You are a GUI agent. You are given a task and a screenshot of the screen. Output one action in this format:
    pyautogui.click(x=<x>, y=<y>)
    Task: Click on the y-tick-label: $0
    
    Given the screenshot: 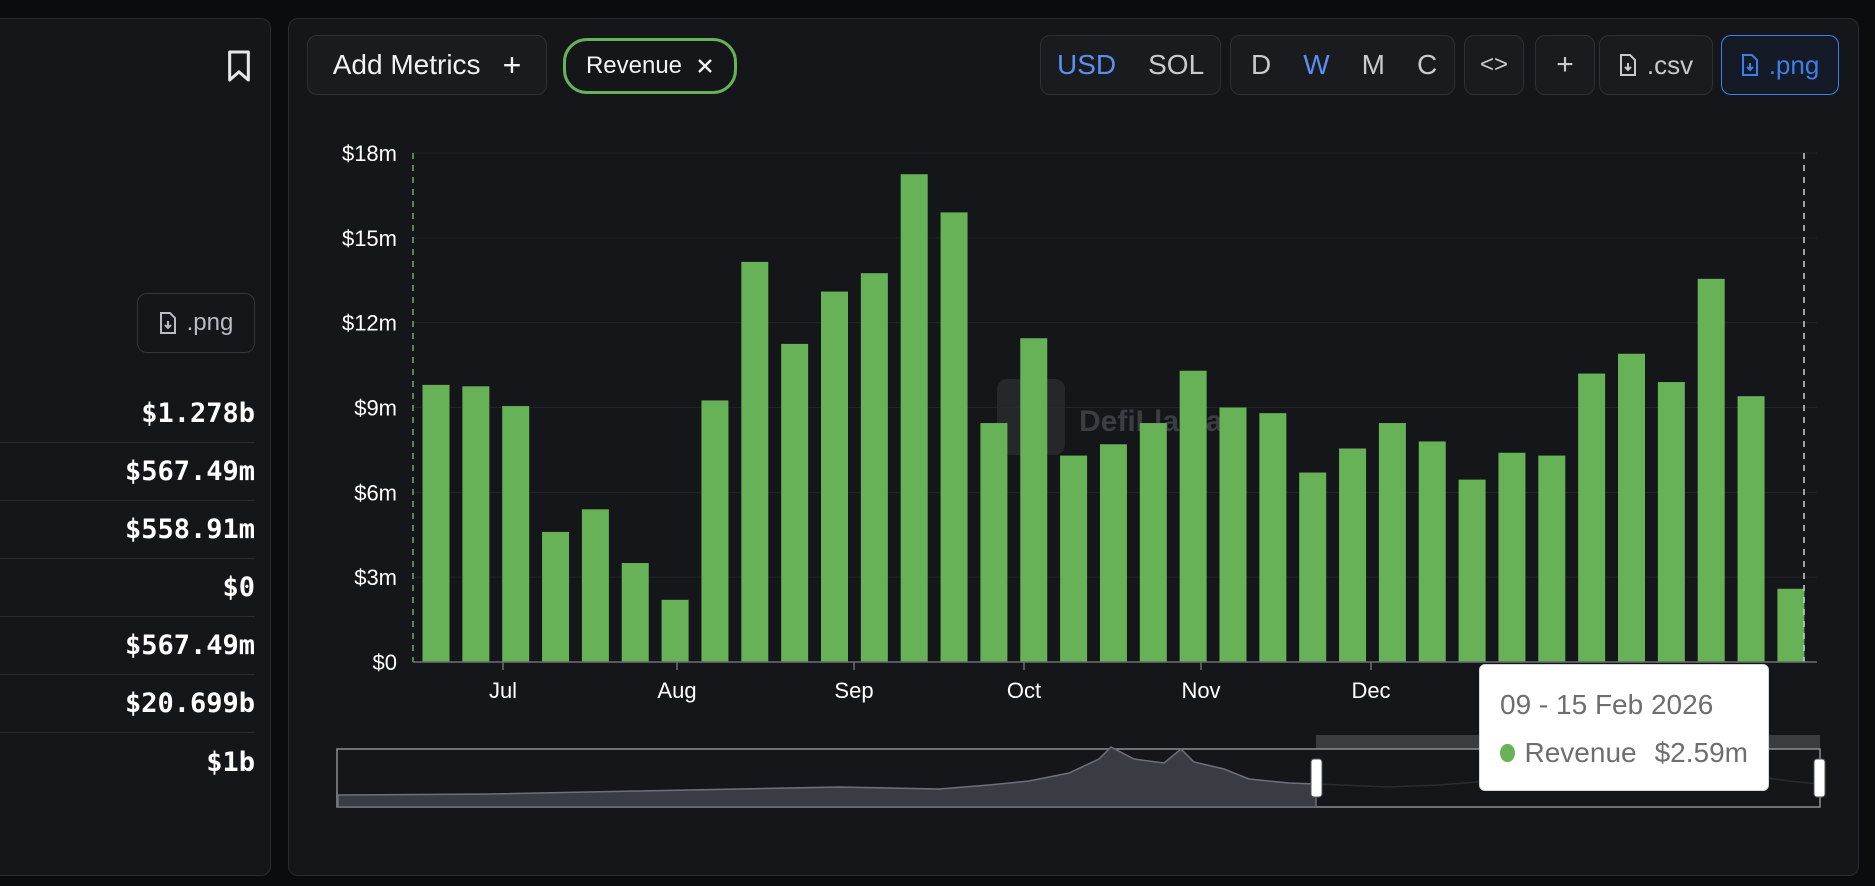 What is the action you would take?
    pyautogui.click(x=385, y=662)
    